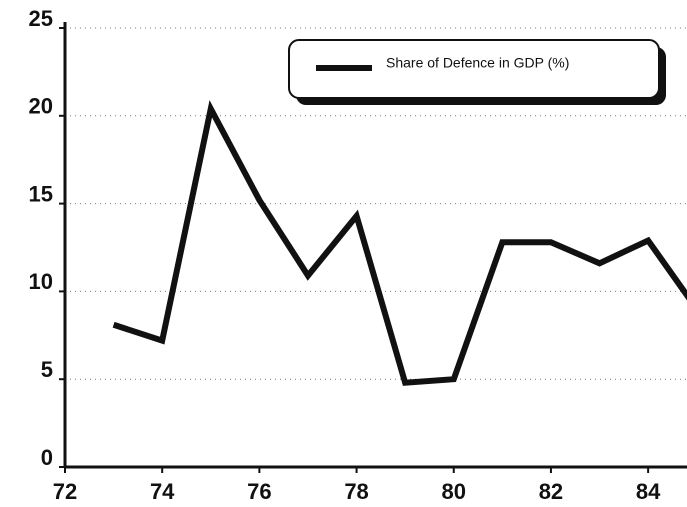 The height and width of the screenshot is (507, 687). Describe the element at coordinates (551, 491) in the screenshot. I see `x-tick-label: 82` at that location.